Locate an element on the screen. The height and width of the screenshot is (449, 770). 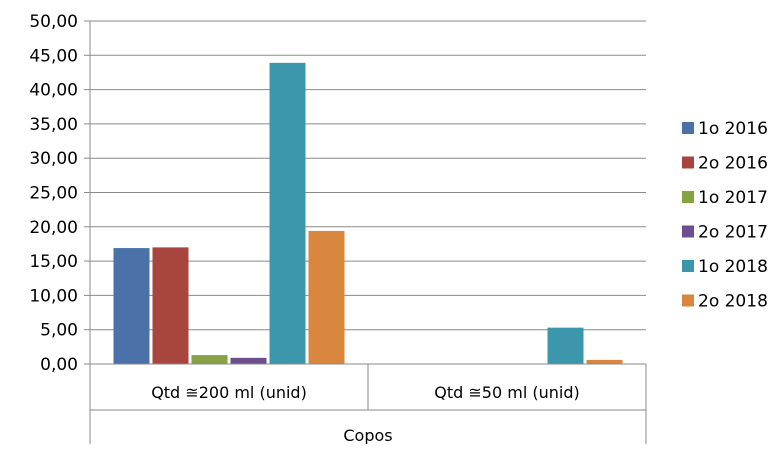
legend-item: 1o 2017 is located at coordinates (725, 198).